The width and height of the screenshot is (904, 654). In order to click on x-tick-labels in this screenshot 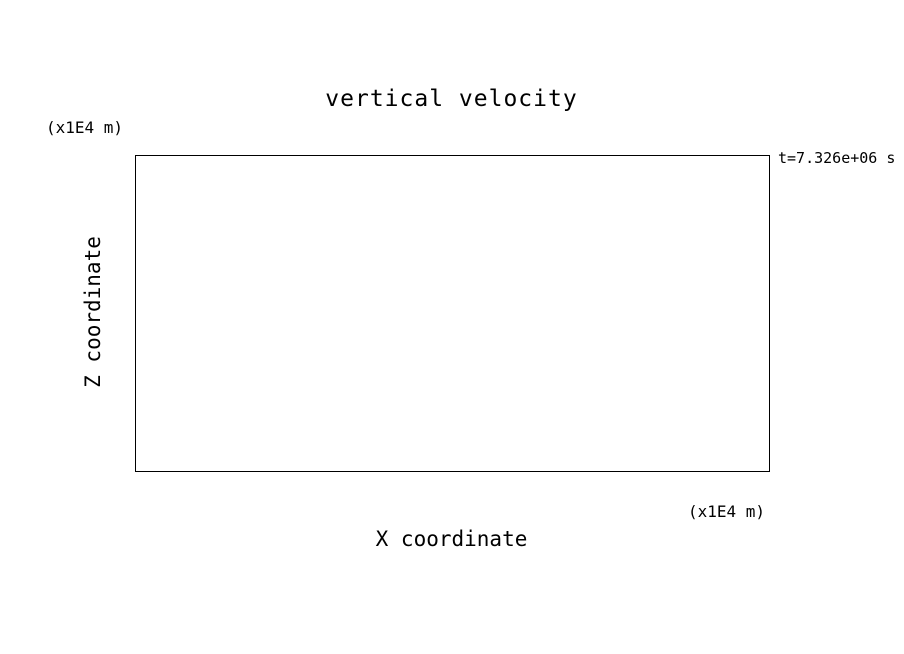, I will do `click(451, 489)`.